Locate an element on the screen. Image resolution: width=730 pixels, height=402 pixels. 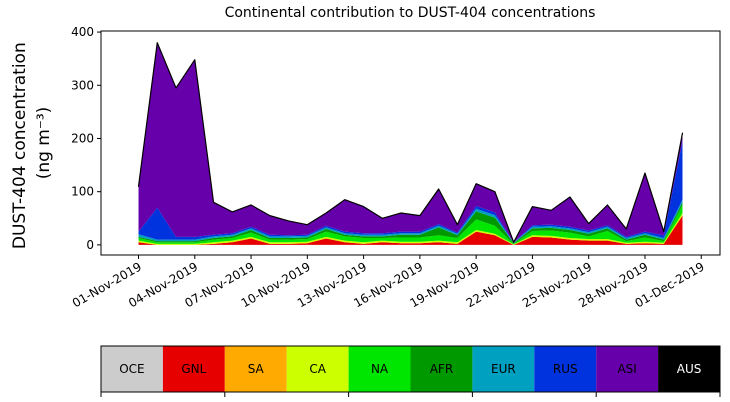
legend-frame is located at coordinates (410, 369).